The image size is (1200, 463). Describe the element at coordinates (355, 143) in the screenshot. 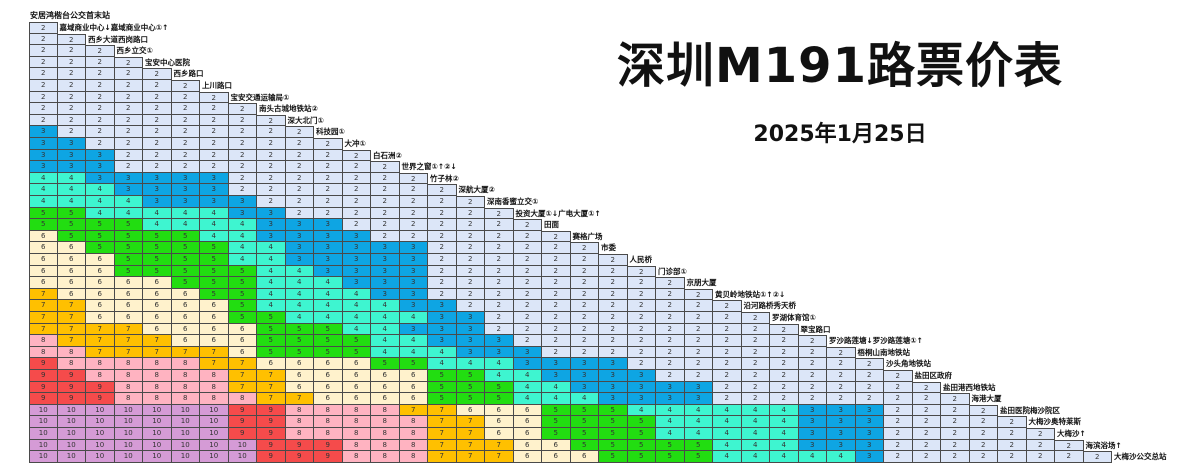

I see `station-label: 大冲①` at that location.